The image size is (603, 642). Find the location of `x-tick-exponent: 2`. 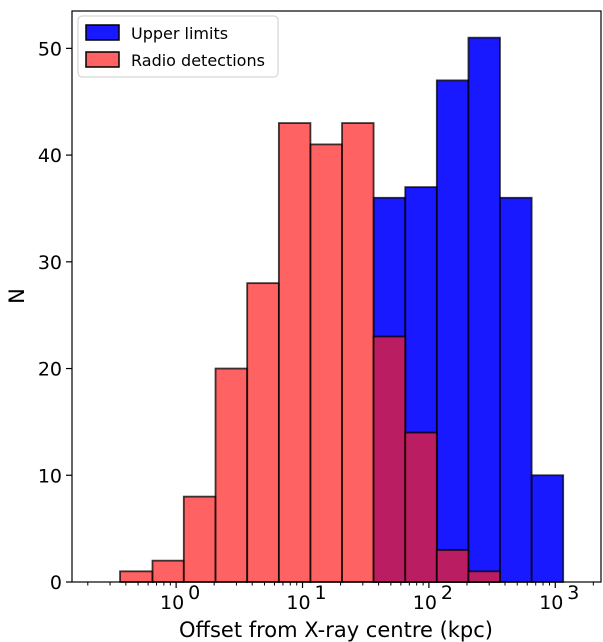

x-tick-exponent: 2 is located at coordinates (447, 593).